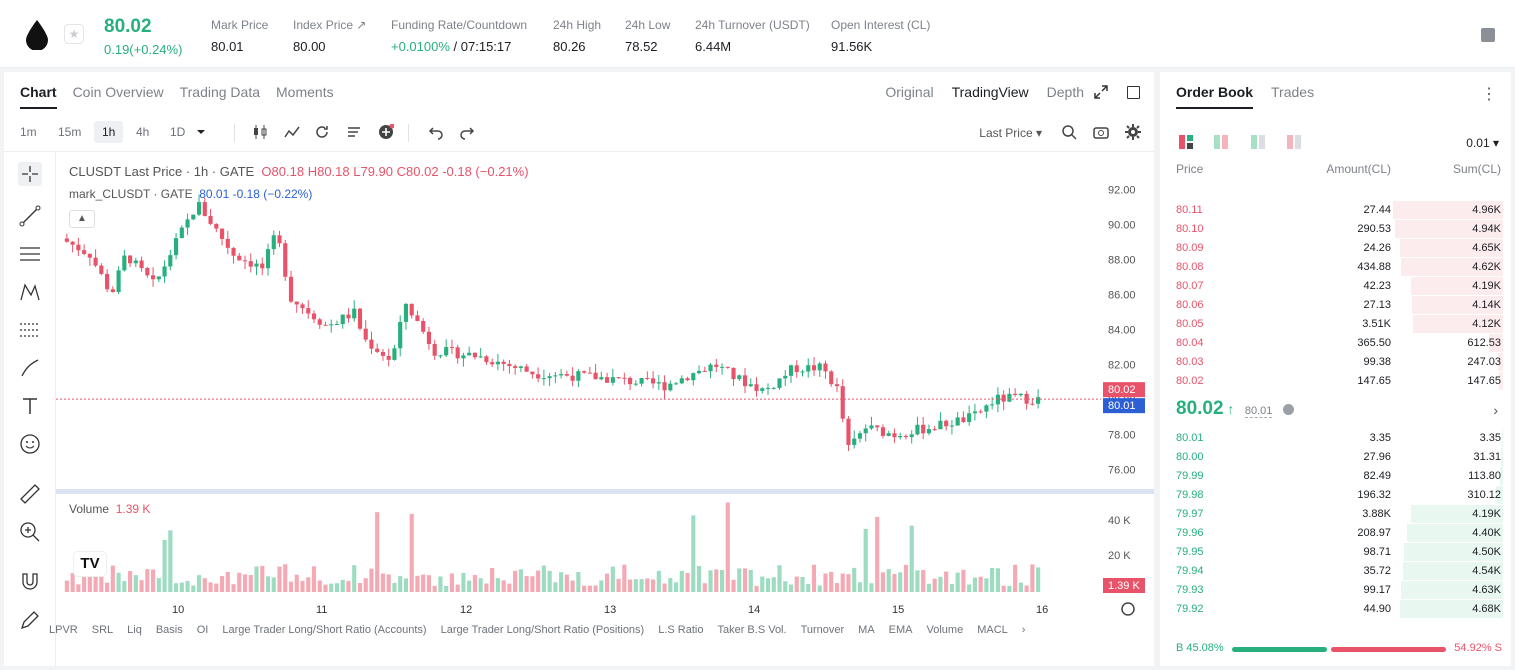  I want to click on indicator-item: OI, so click(202, 630).